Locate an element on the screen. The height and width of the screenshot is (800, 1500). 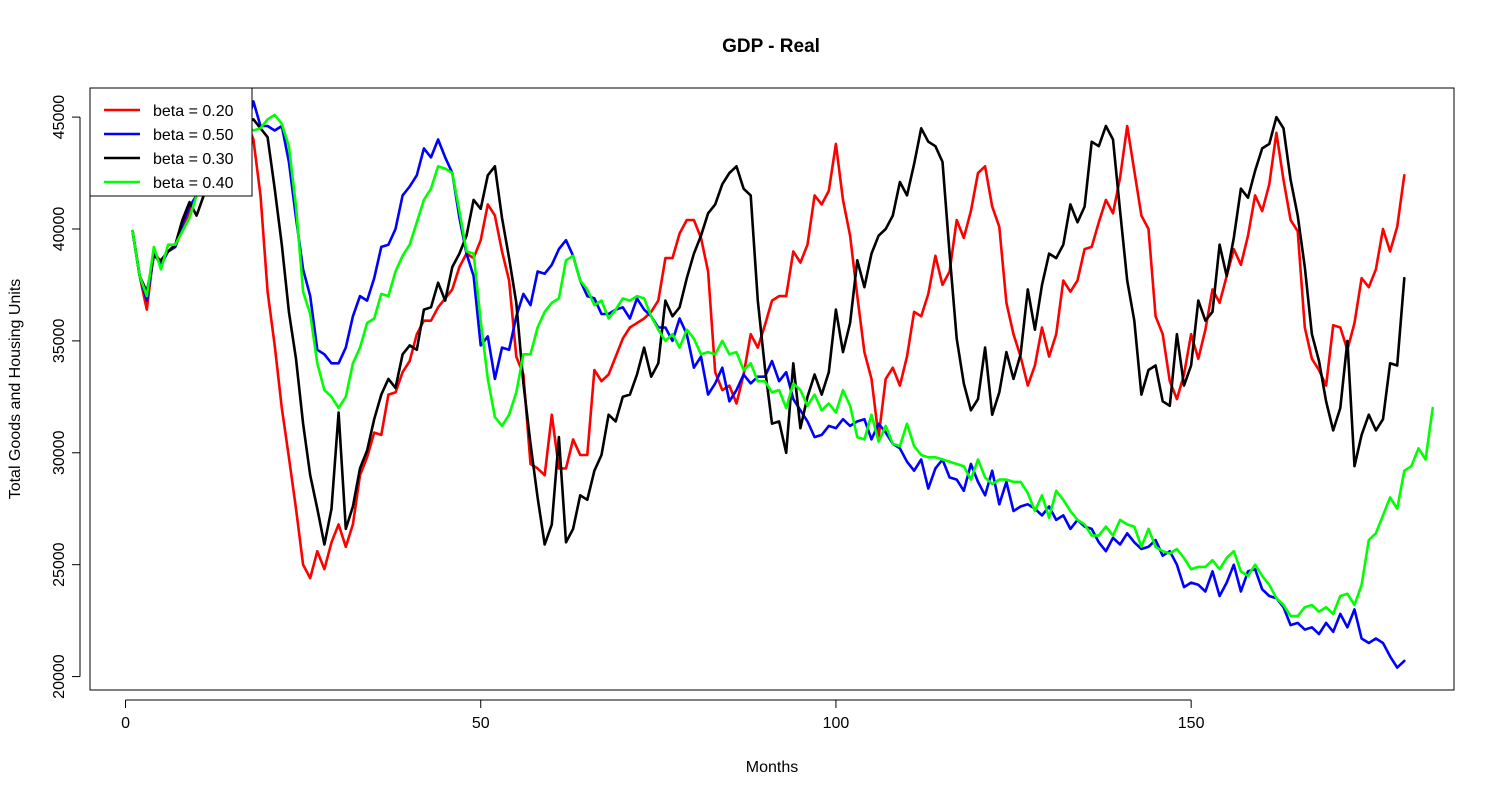
x-tick-label: 50 is located at coordinates (481, 723).